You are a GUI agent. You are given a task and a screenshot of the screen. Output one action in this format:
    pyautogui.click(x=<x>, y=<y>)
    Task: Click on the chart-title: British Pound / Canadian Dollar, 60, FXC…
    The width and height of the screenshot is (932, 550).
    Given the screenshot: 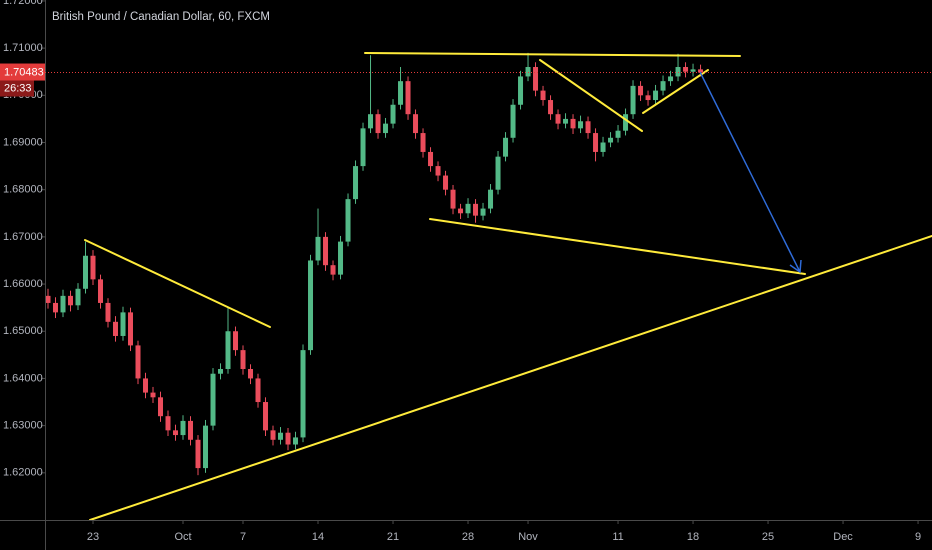 What is the action you would take?
    pyautogui.click(x=161, y=17)
    